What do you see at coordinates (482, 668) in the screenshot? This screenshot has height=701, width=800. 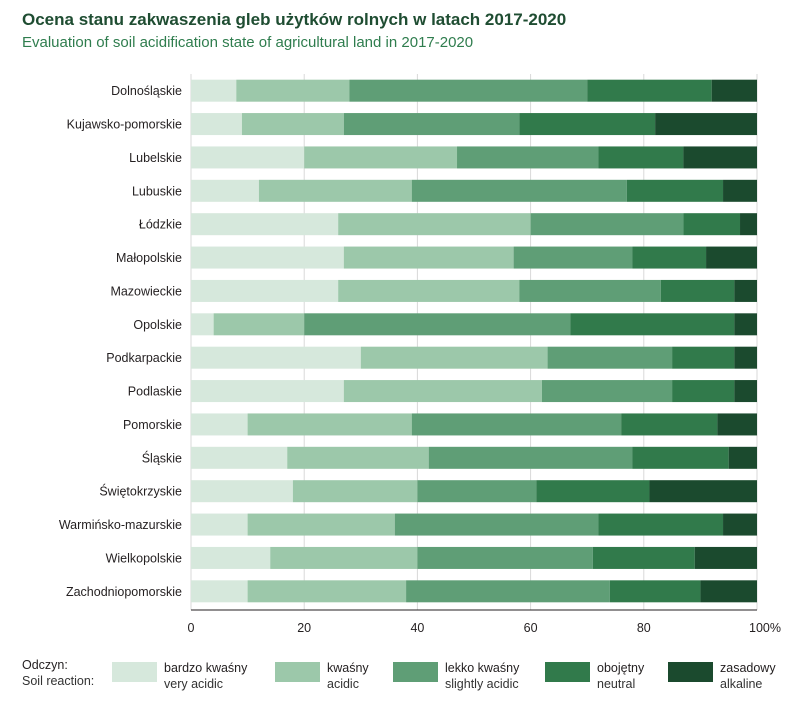 I see `legend-label-pl: lekko kwaśny` at bounding box center [482, 668].